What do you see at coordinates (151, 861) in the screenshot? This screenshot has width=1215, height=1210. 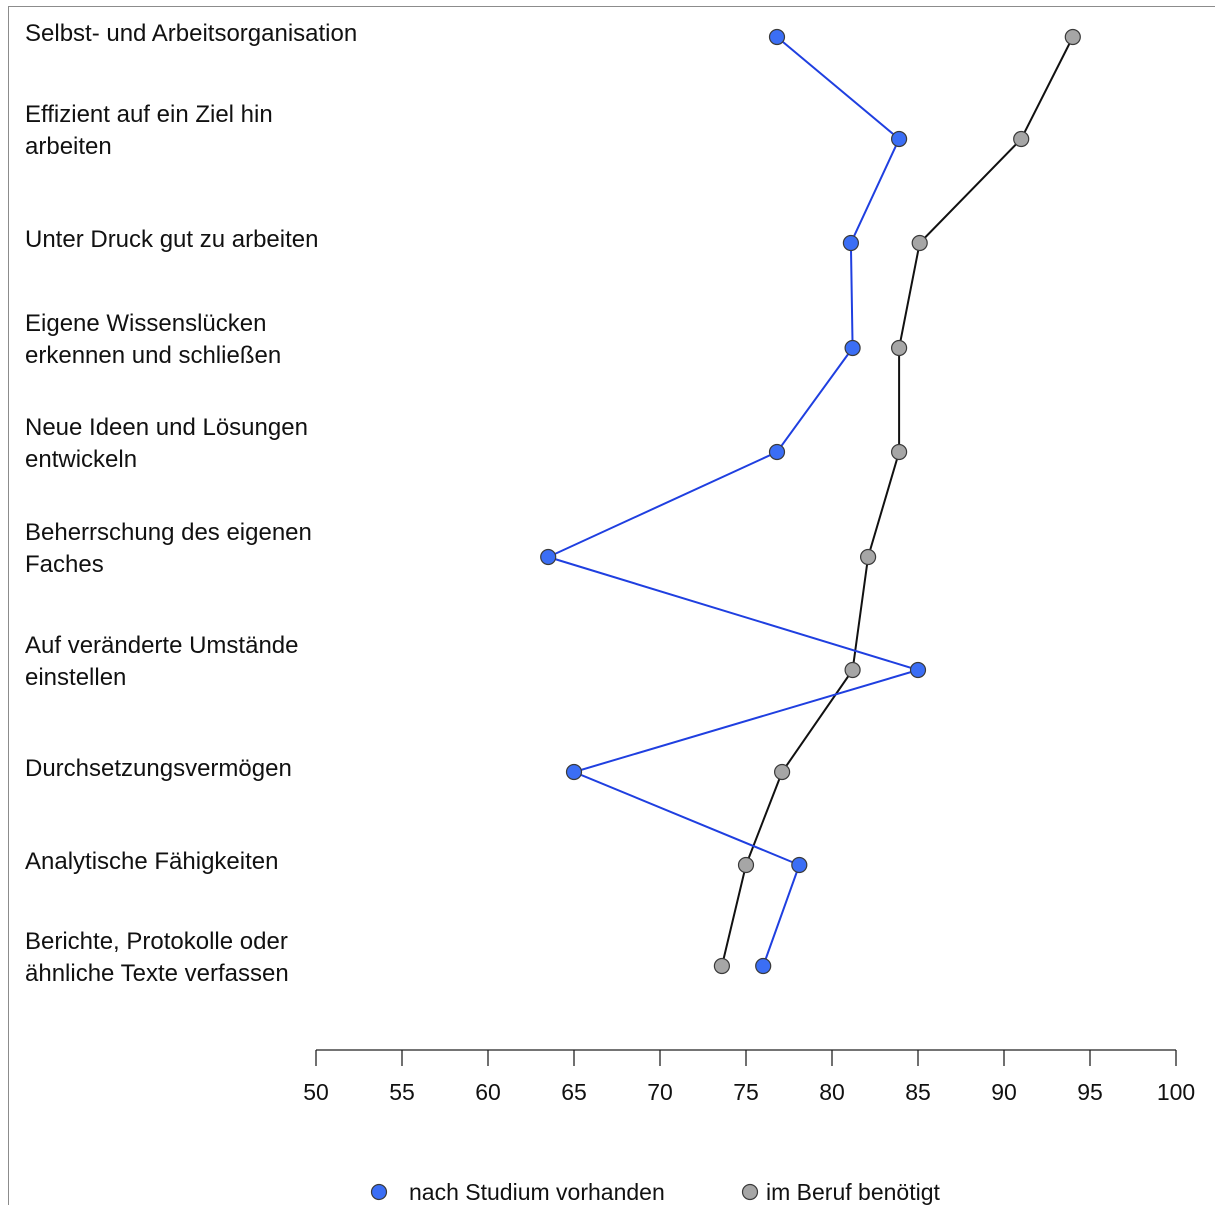 I see `category-label: Analytische Fähigkeiten` at bounding box center [151, 861].